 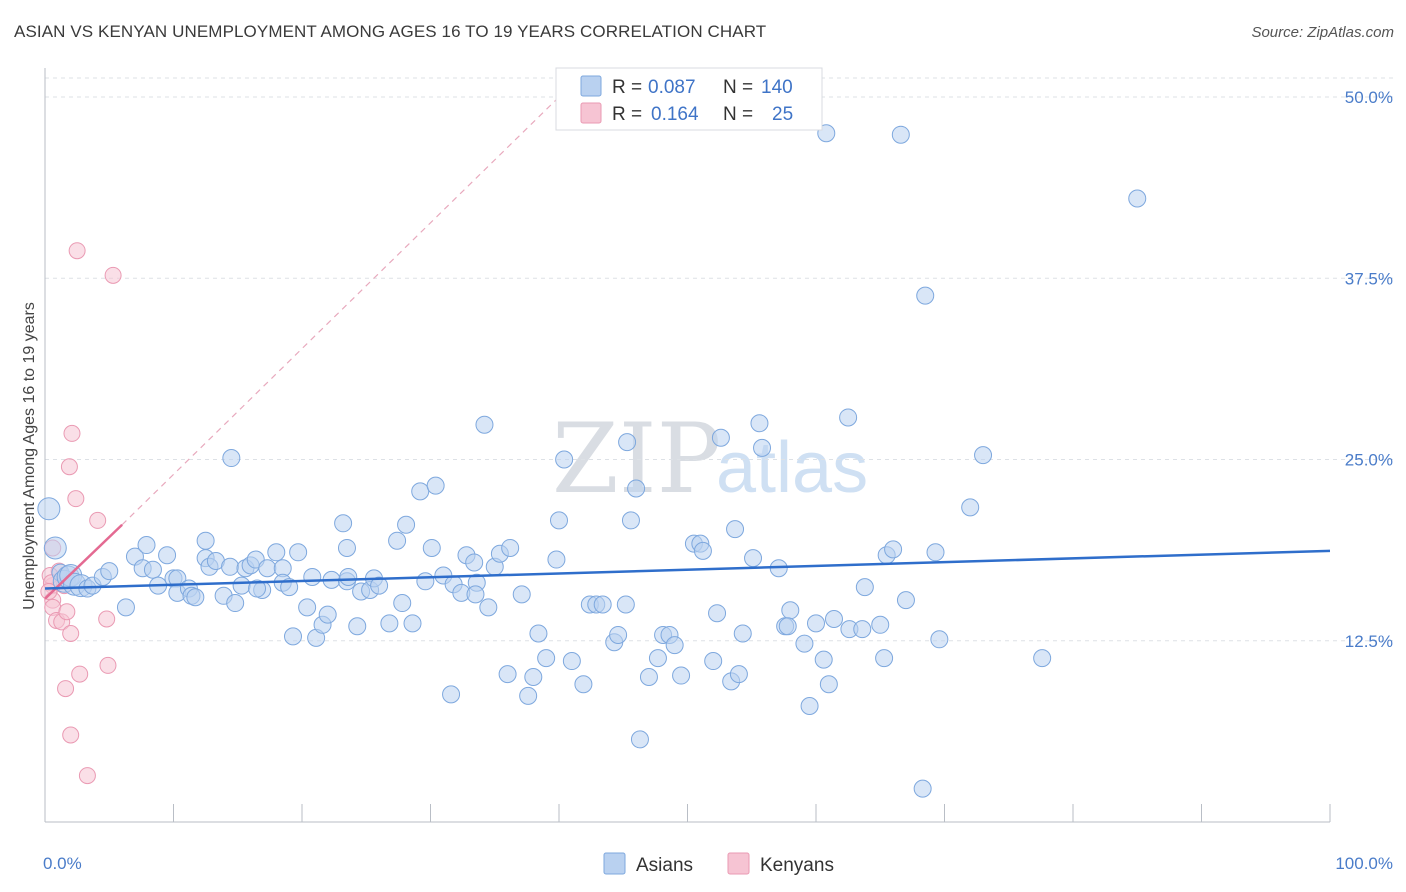 I want to click on legend-kenyan-swatch, so click(x=591, y=113).